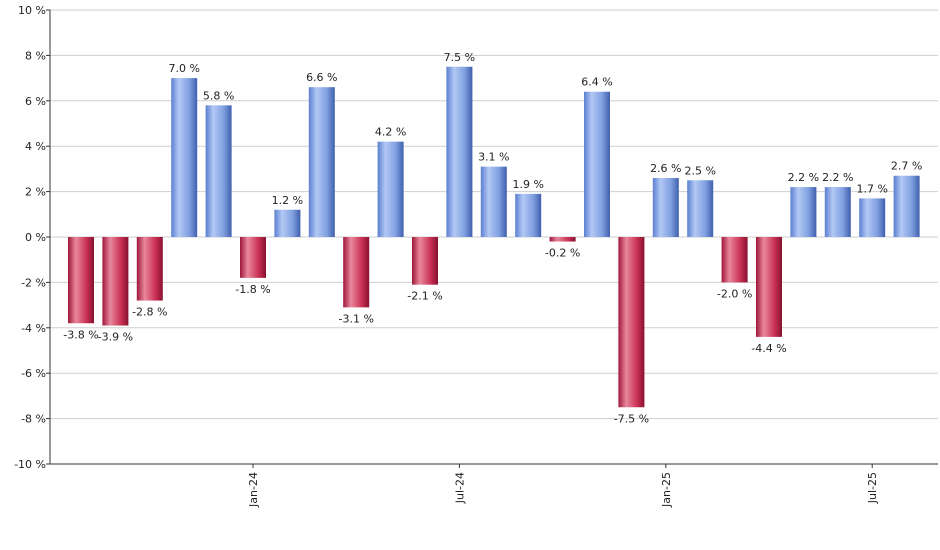 This screenshot has height=550, width=940. I want to click on x-tick-label: Jul-25, so click(872, 488).